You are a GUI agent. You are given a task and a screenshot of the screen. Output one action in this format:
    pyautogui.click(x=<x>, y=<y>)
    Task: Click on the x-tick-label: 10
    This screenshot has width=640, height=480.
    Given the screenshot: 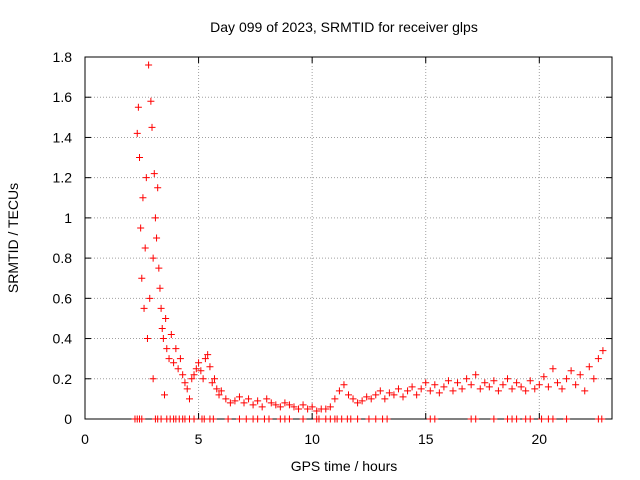 What is the action you would take?
    pyautogui.click(x=312, y=439)
    